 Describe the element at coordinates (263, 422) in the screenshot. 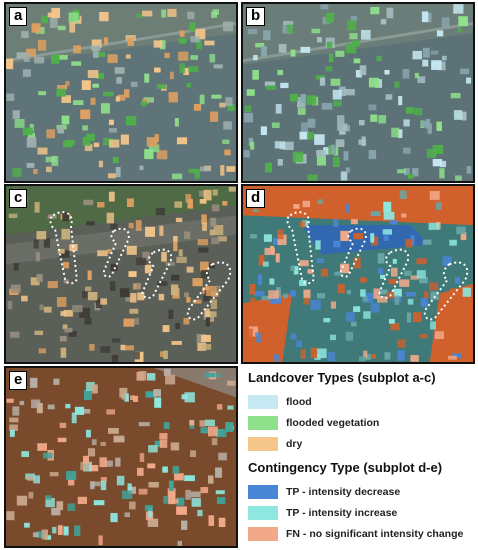

I see `flooded-vegetation-swatch` at that location.